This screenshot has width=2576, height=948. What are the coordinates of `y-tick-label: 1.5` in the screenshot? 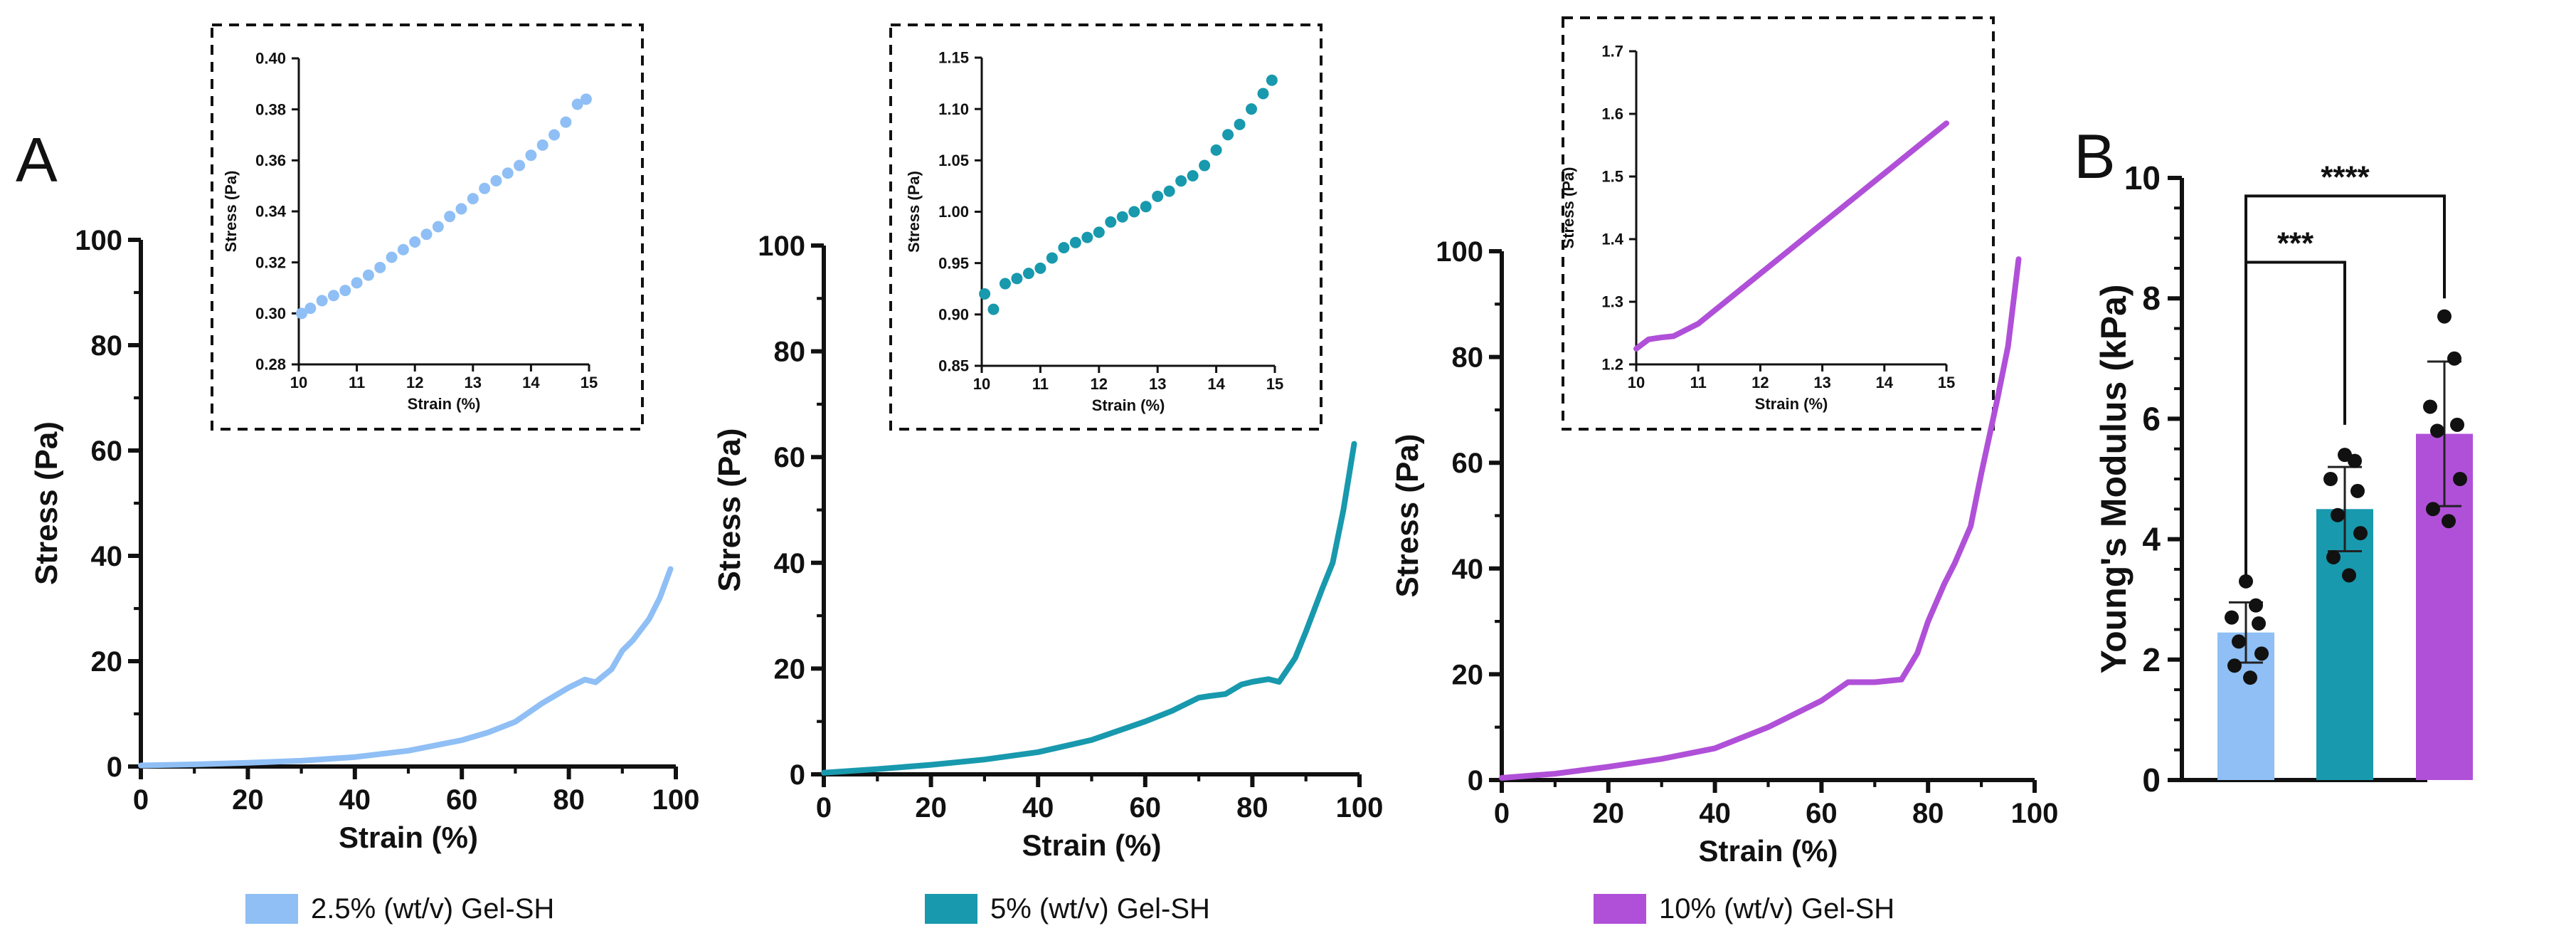 It's located at (1612, 177).